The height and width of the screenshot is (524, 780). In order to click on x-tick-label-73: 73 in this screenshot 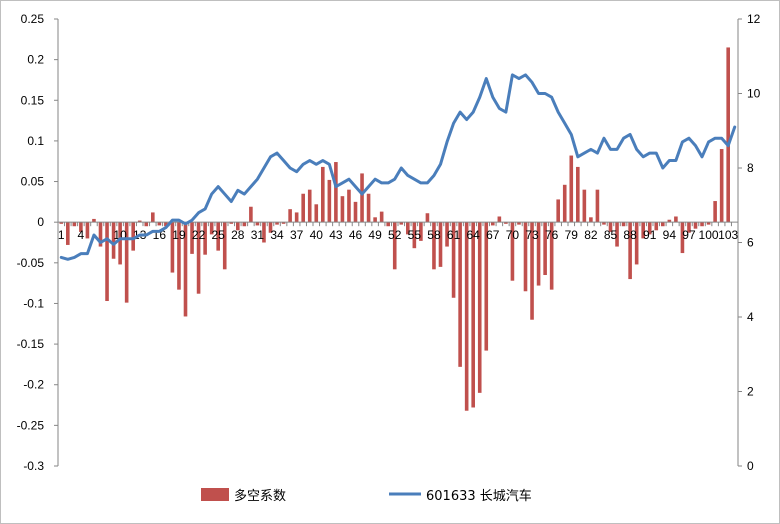, I will do `click(532, 235)`.